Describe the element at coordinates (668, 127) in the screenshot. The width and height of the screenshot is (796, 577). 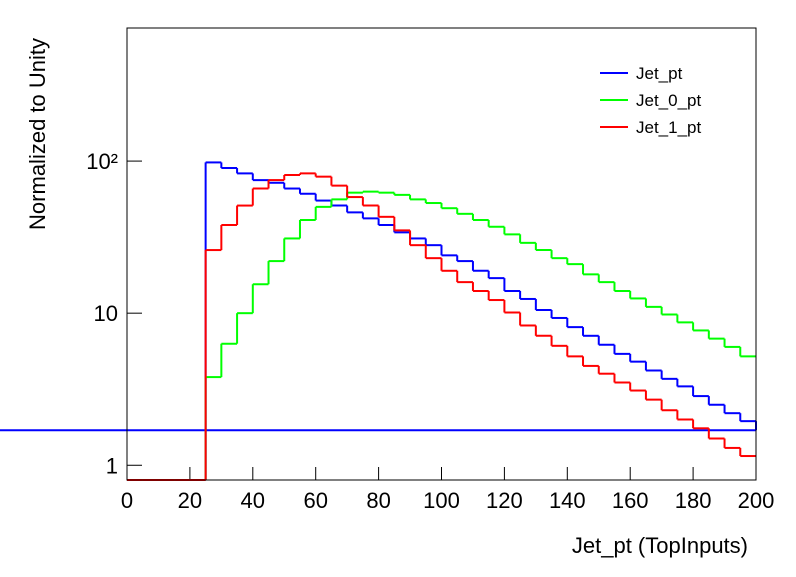
I see `legend-label: Jet_1_pt` at that location.